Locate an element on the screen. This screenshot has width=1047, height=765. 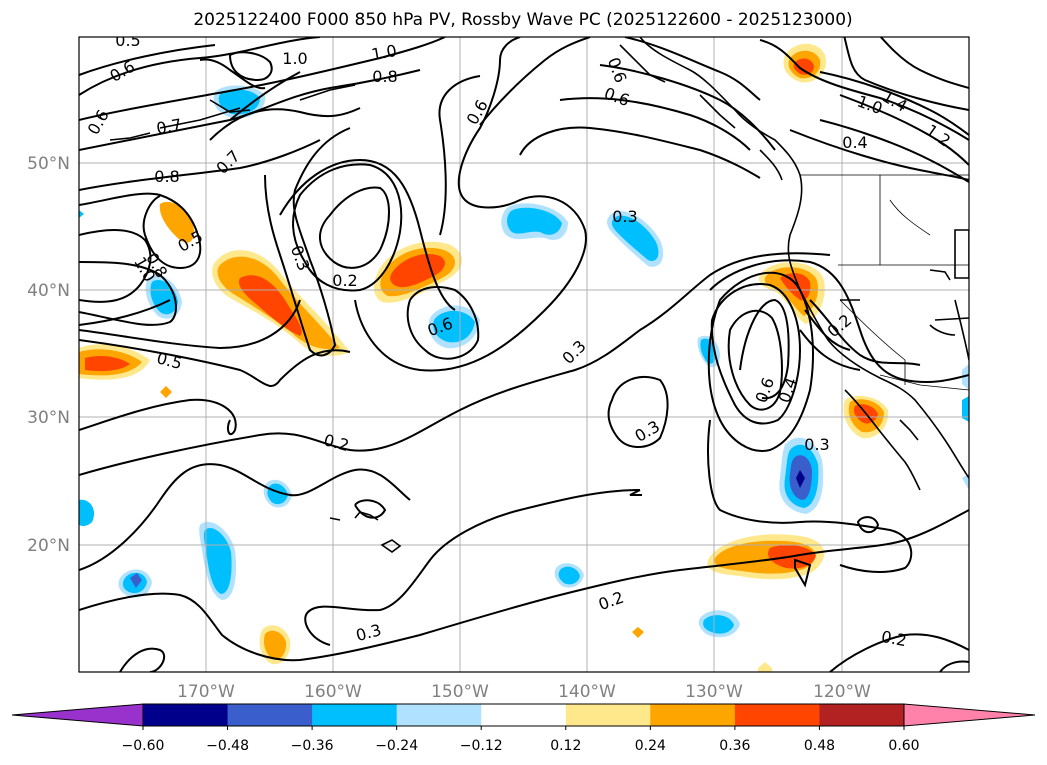
colorbar-frame is located at coordinates (523, 715).